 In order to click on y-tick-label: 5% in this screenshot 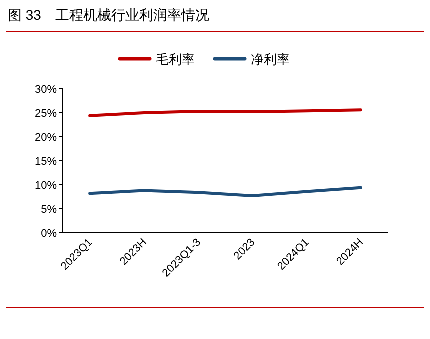, I will do `click(49, 210)`.